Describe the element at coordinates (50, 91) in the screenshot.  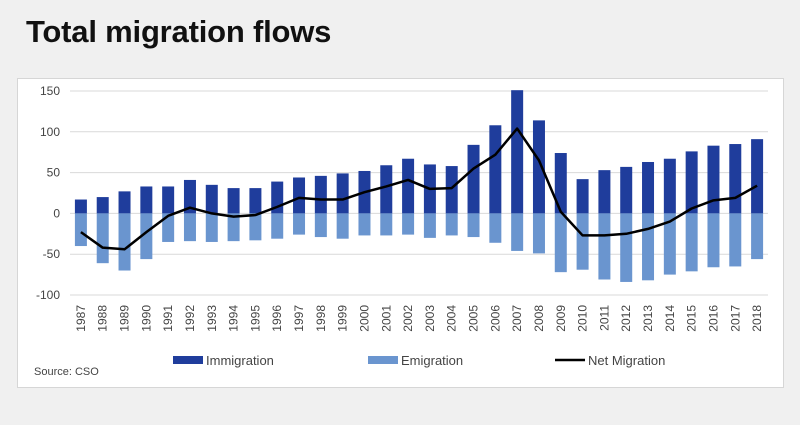
I see `y-tick-label: 150` at that location.